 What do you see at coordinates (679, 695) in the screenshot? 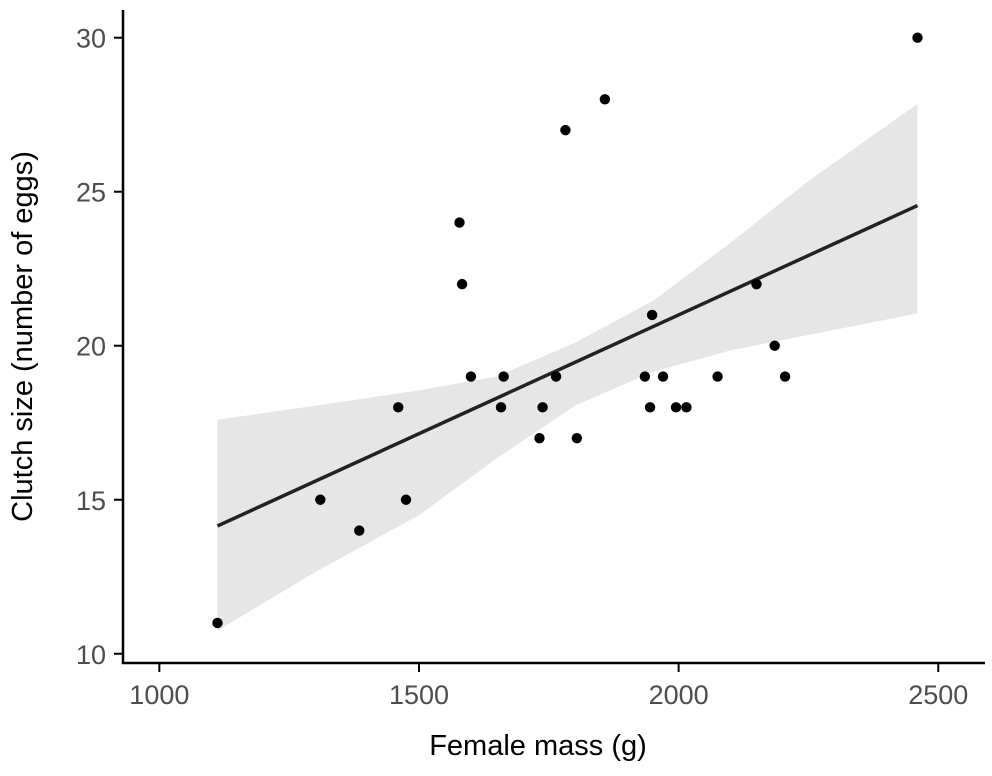
I see `x-tick-label: 2000` at bounding box center [679, 695].